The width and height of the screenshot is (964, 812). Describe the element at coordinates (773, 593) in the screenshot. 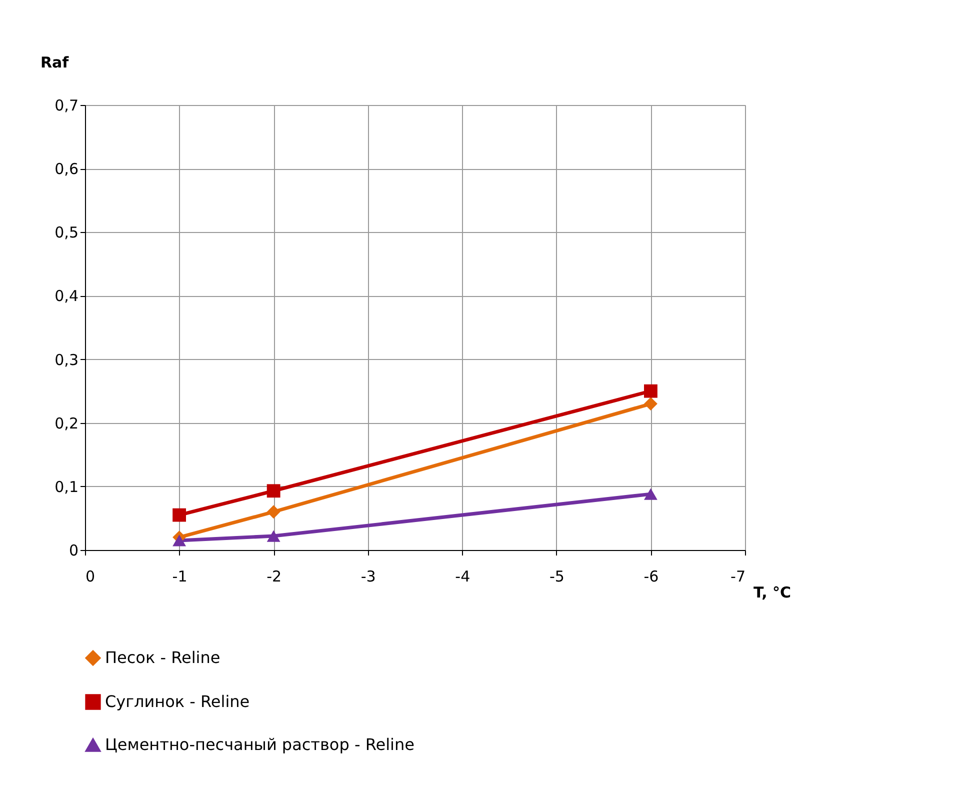

I see `x-axis-title: T, °C` at that location.